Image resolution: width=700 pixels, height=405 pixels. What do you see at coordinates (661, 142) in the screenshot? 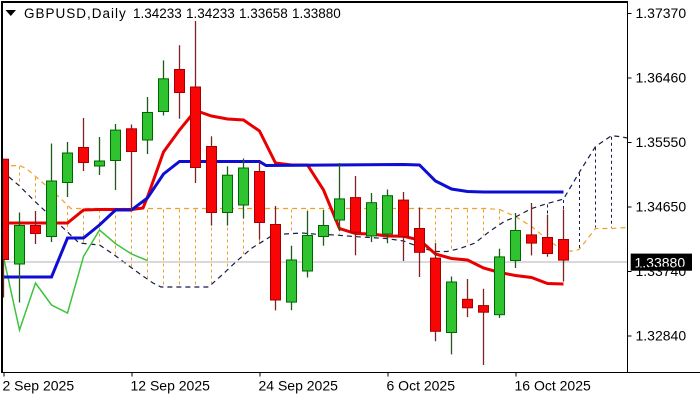
I see `svg-text: 1.35550` at bounding box center [661, 142].